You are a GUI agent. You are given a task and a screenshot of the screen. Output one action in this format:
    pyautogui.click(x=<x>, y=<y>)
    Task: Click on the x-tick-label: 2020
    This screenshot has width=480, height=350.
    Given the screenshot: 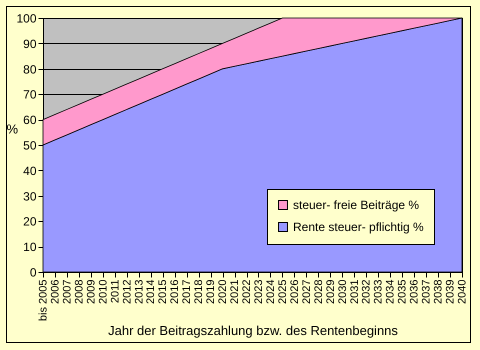 What is the action you would take?
    pyautogui.click(x=223, y=292)
    